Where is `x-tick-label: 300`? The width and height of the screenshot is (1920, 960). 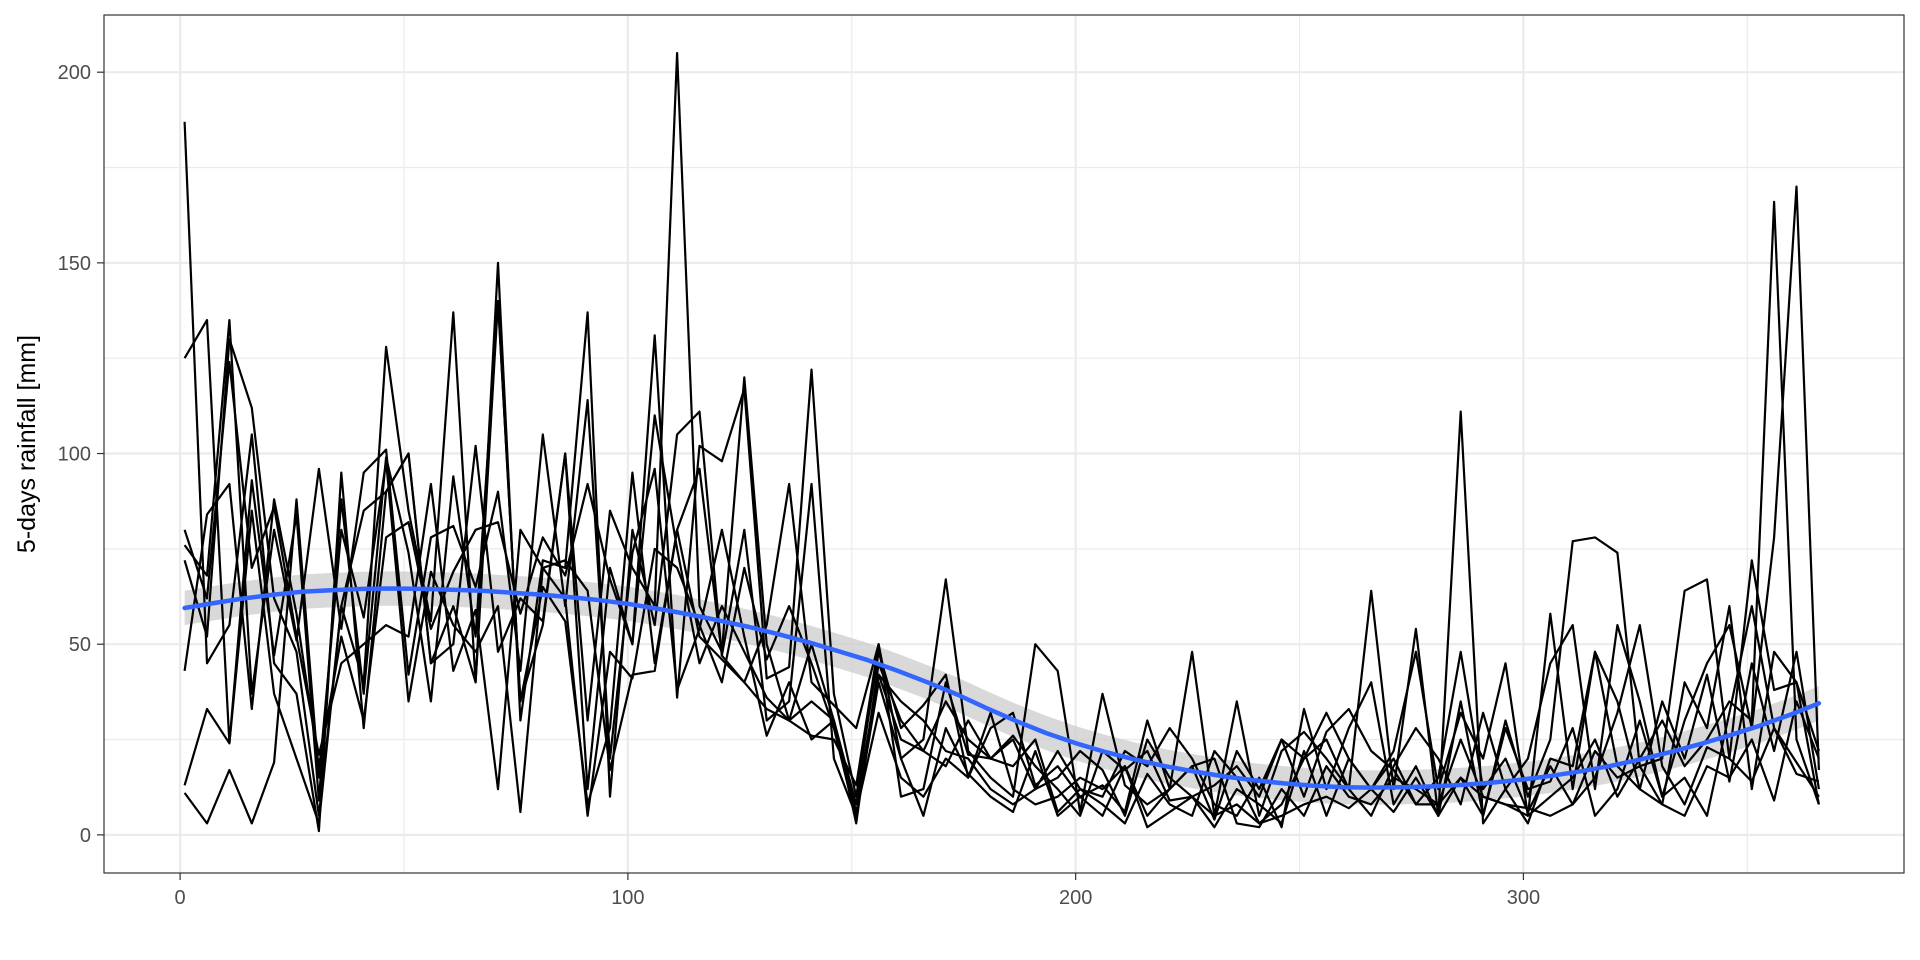
x-tick-label: 300 is located at coordinates (1523, 898).